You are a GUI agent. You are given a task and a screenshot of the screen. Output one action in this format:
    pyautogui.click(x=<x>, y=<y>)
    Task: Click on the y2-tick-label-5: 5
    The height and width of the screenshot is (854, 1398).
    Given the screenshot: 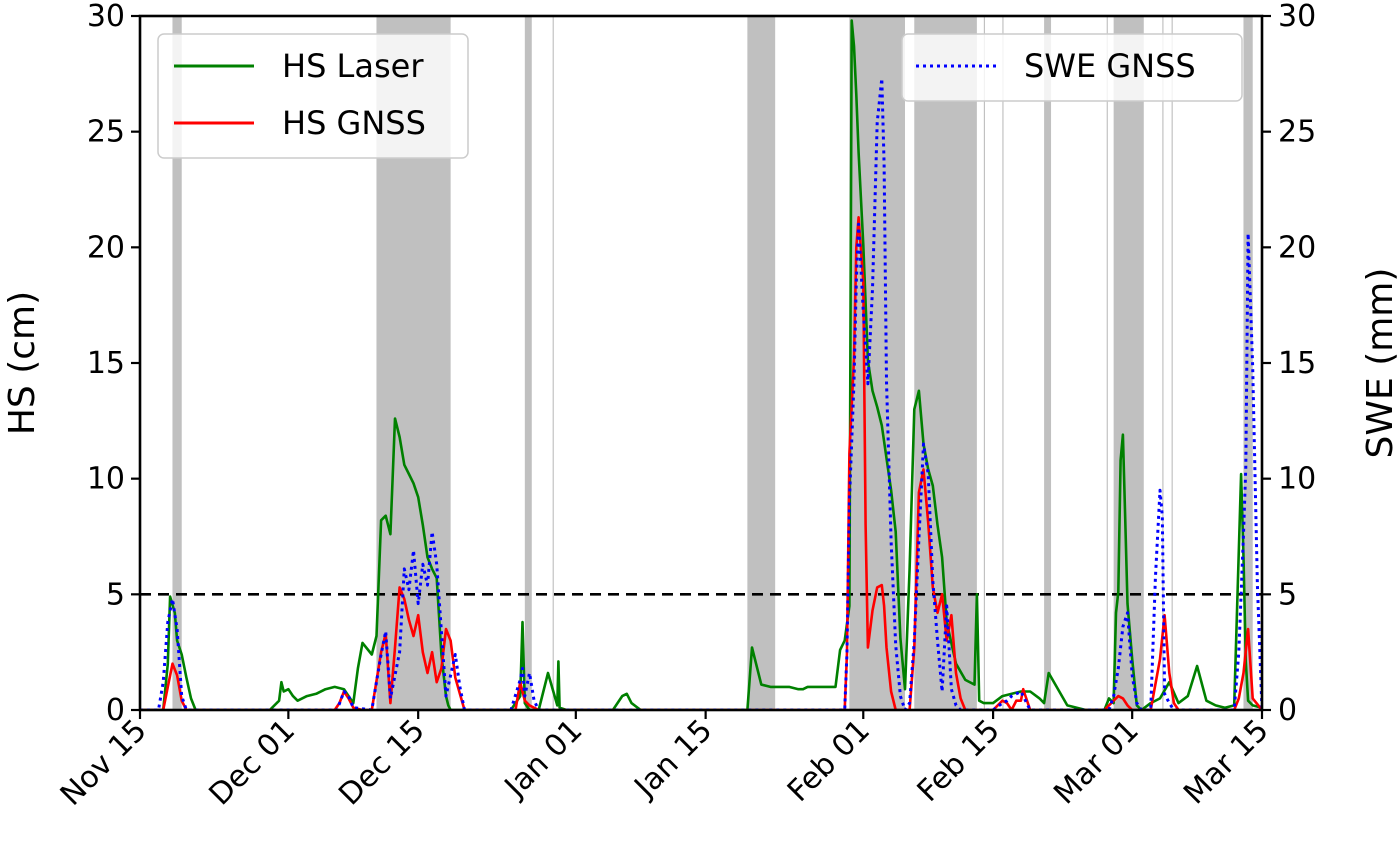 What is the action you would take?
    pyautogui.click(x=1287, y=594)
    